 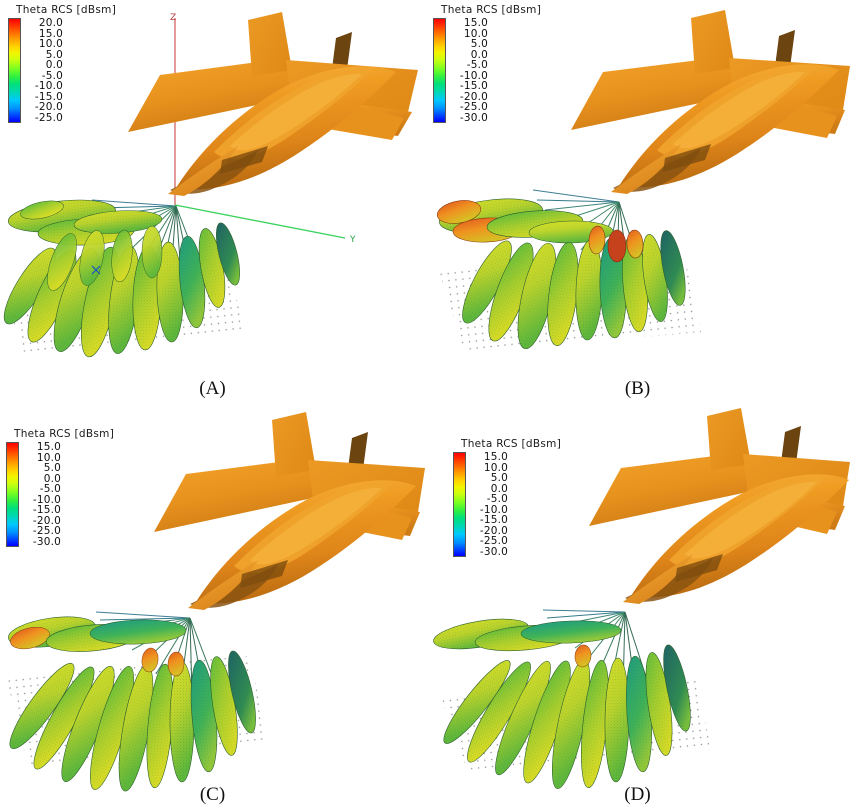 What do you see at coordinates (574, 287) in the screenshot?
I see `rcs-lobe-group-fan-b` at bounding box center [574, 287].